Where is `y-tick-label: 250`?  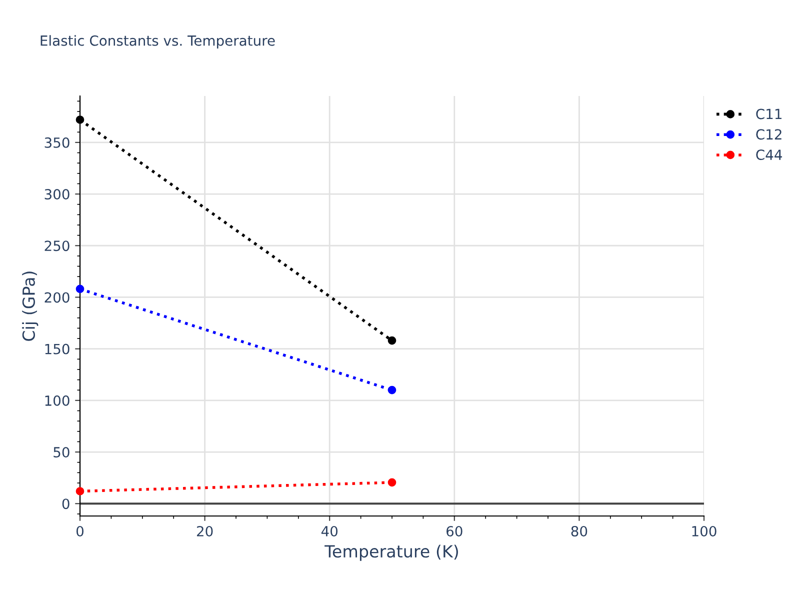 y-tick-label: 250 is located at coordinates (57, 246).